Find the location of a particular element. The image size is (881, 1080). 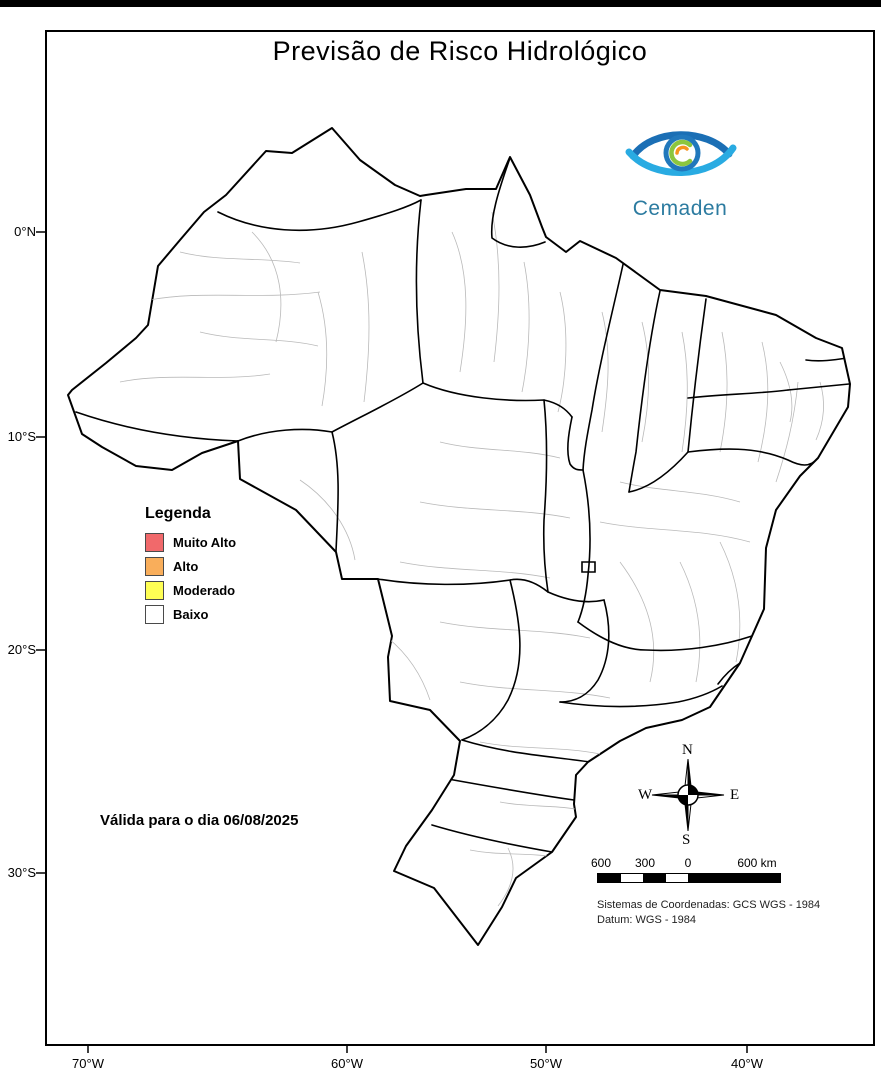

lat-label-30s: 30°S is located at coordinates (21, 872).